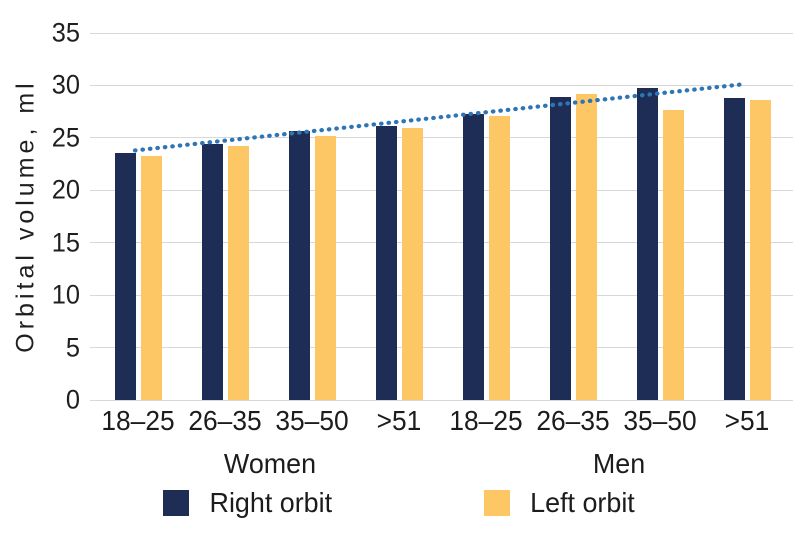  What do you see at coordinates (65, 84) in the screenshot?
I see `y-tick-label: 30` at bounding box center [65, 84].